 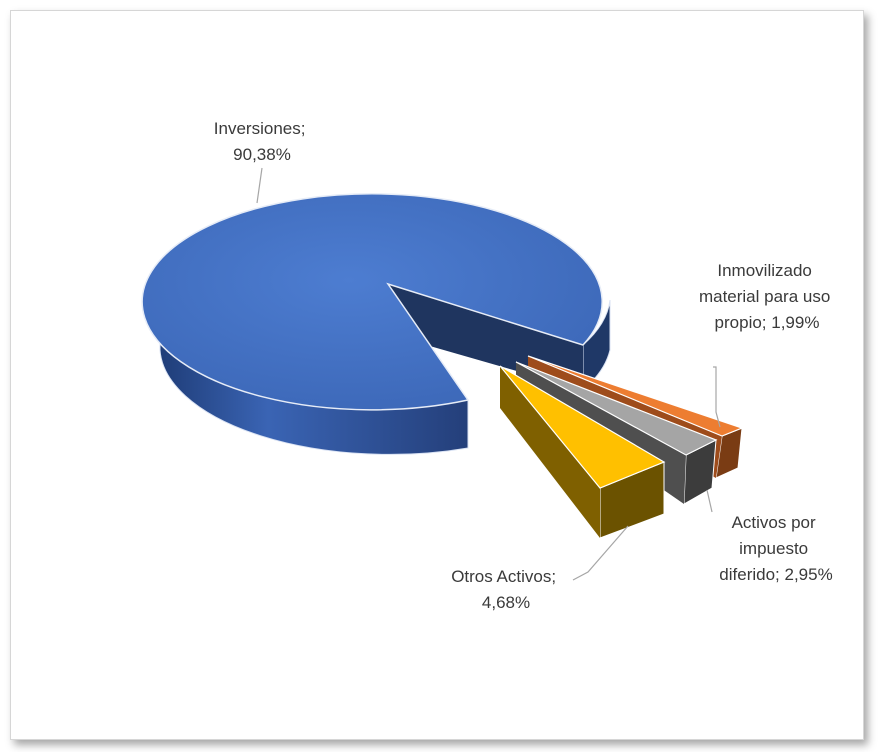 I want to click on label-activos-impuesto: Activos por impuesto diferido; 2,95%, so click(x=775, y=548).